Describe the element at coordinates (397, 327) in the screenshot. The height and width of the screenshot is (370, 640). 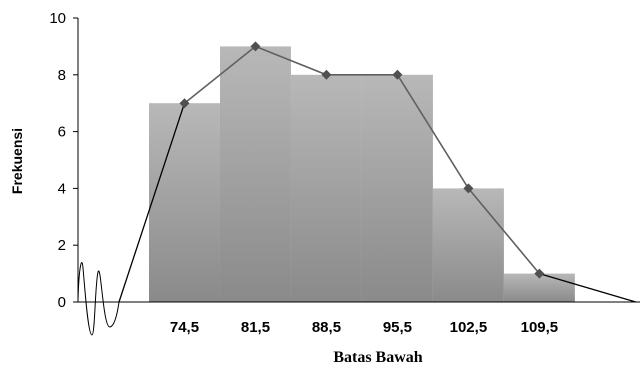
I see `x-tick-label: 95,5` at that location.